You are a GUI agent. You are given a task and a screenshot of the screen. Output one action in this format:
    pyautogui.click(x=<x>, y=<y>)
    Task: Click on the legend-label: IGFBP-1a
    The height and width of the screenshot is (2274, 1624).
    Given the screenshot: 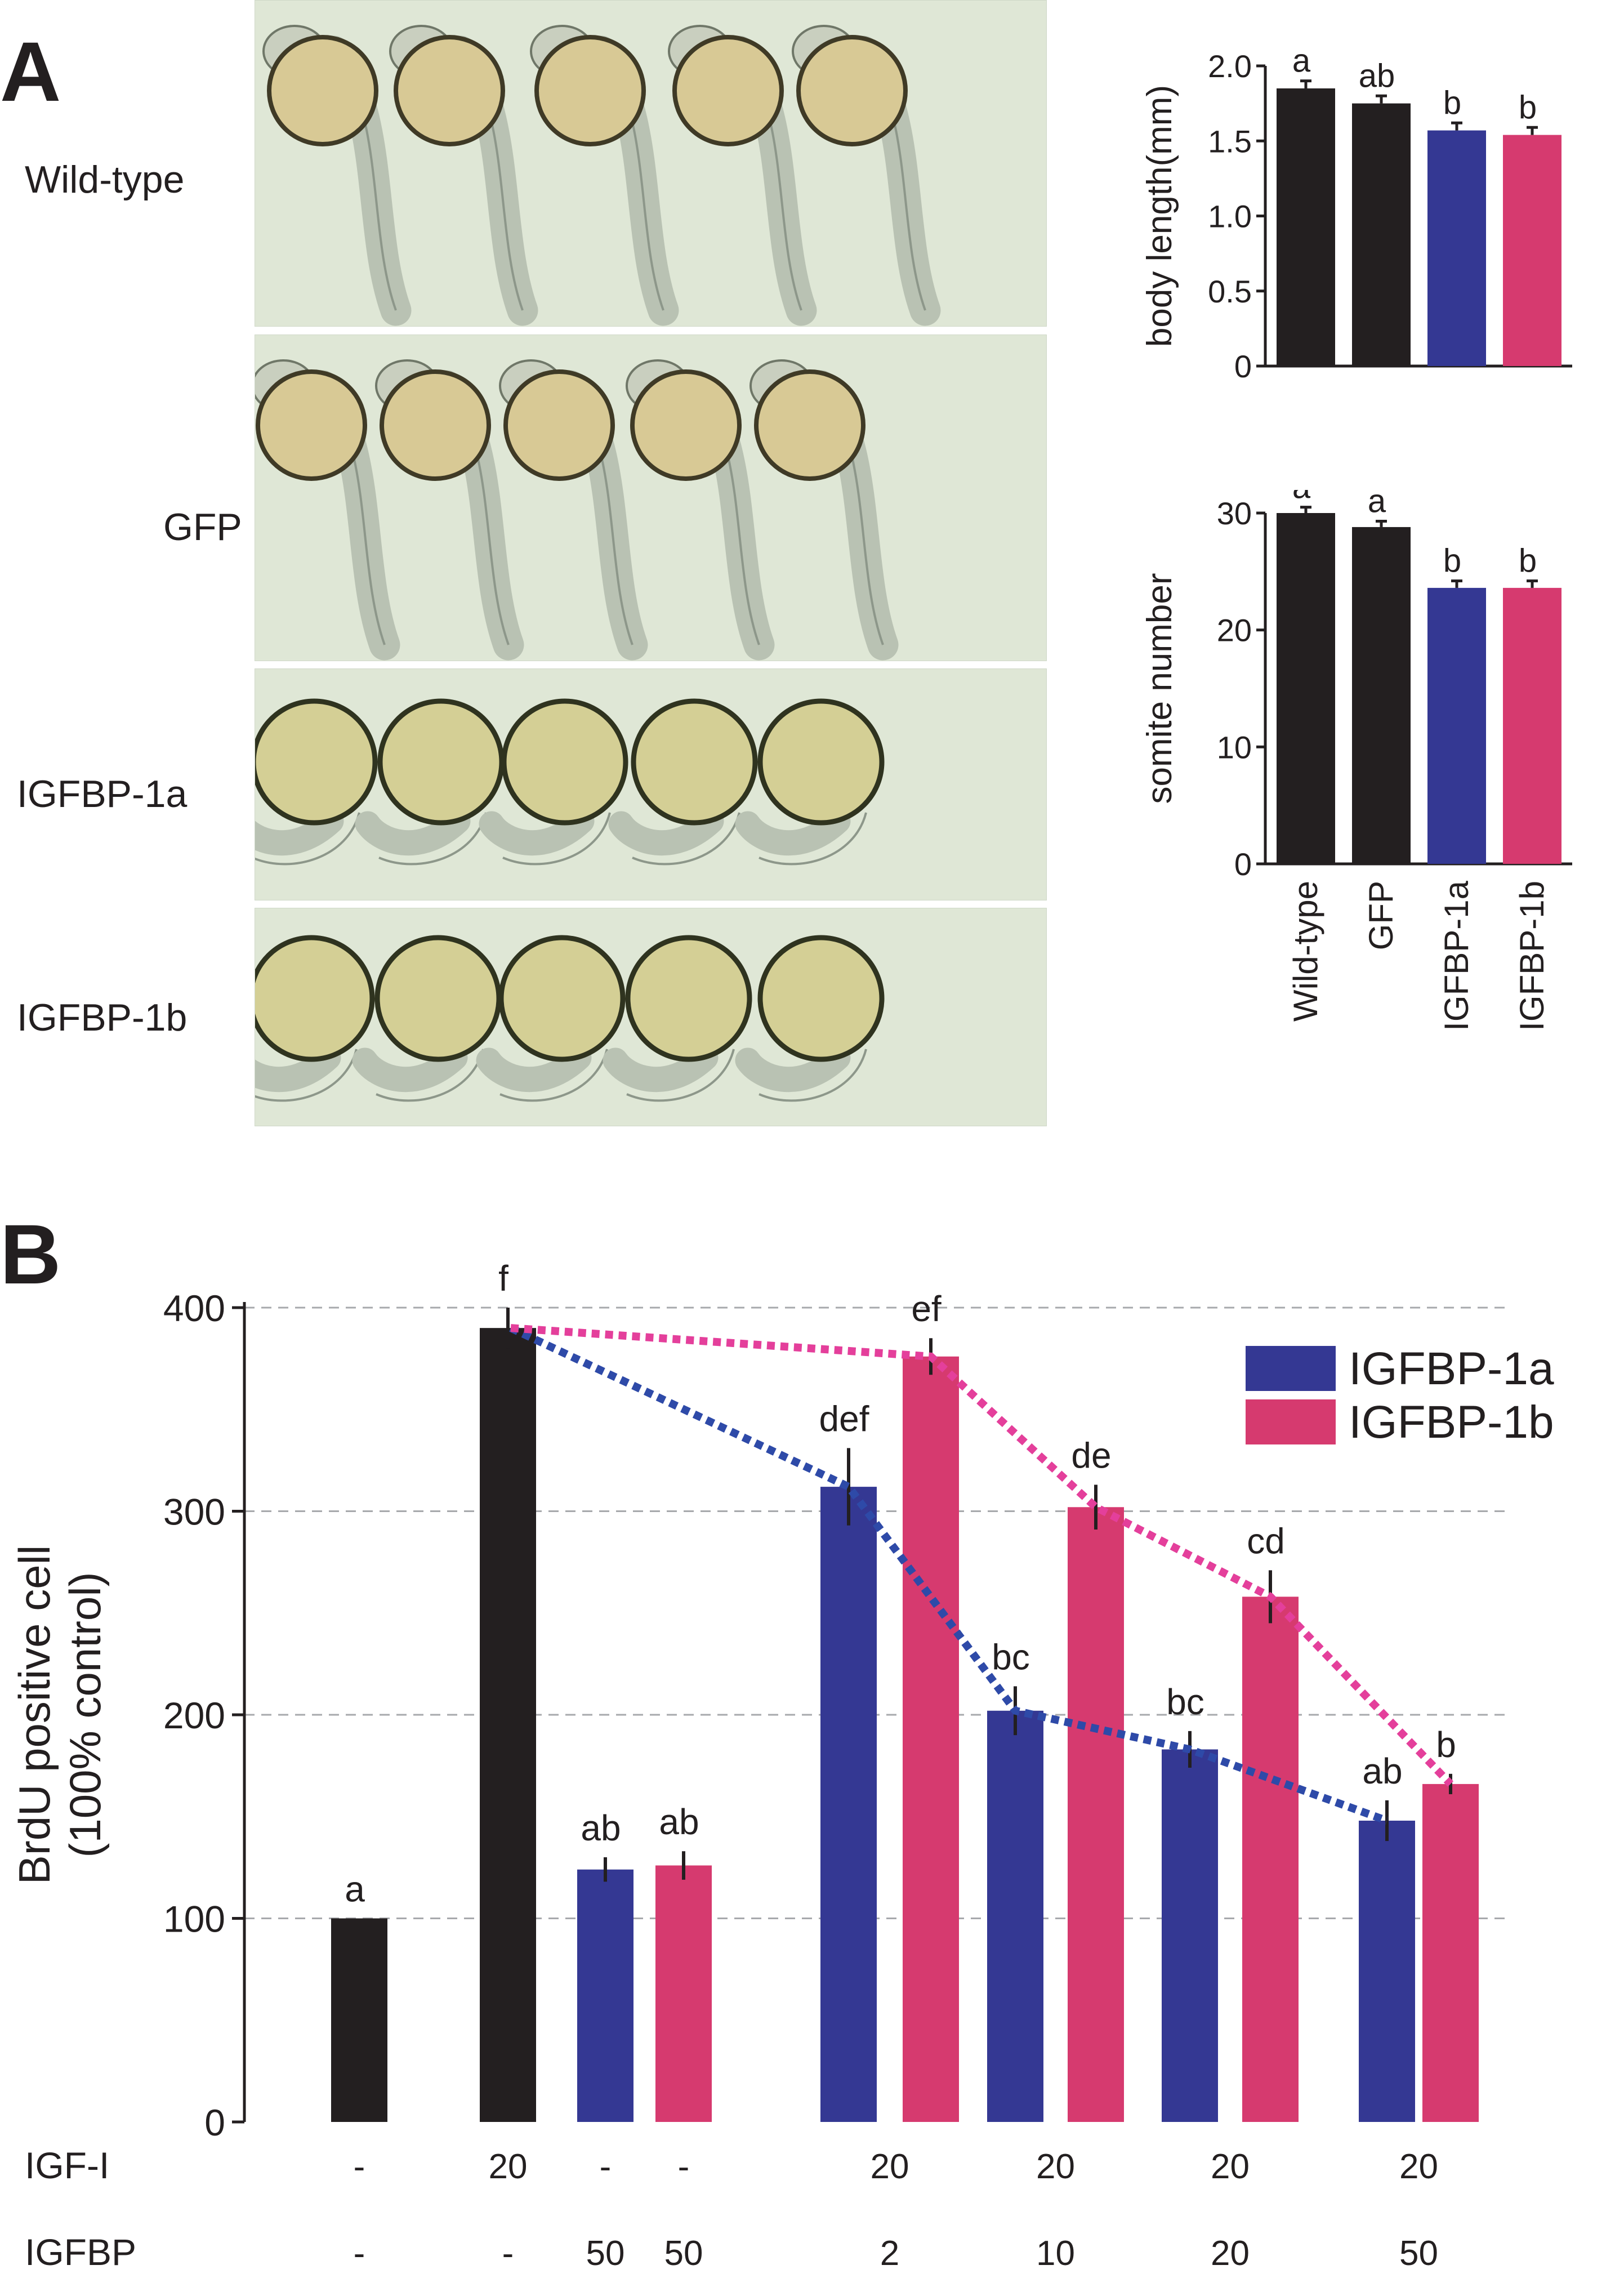 What is the action you would take?
    pyautogui.click(x=1451, y=1368)
    